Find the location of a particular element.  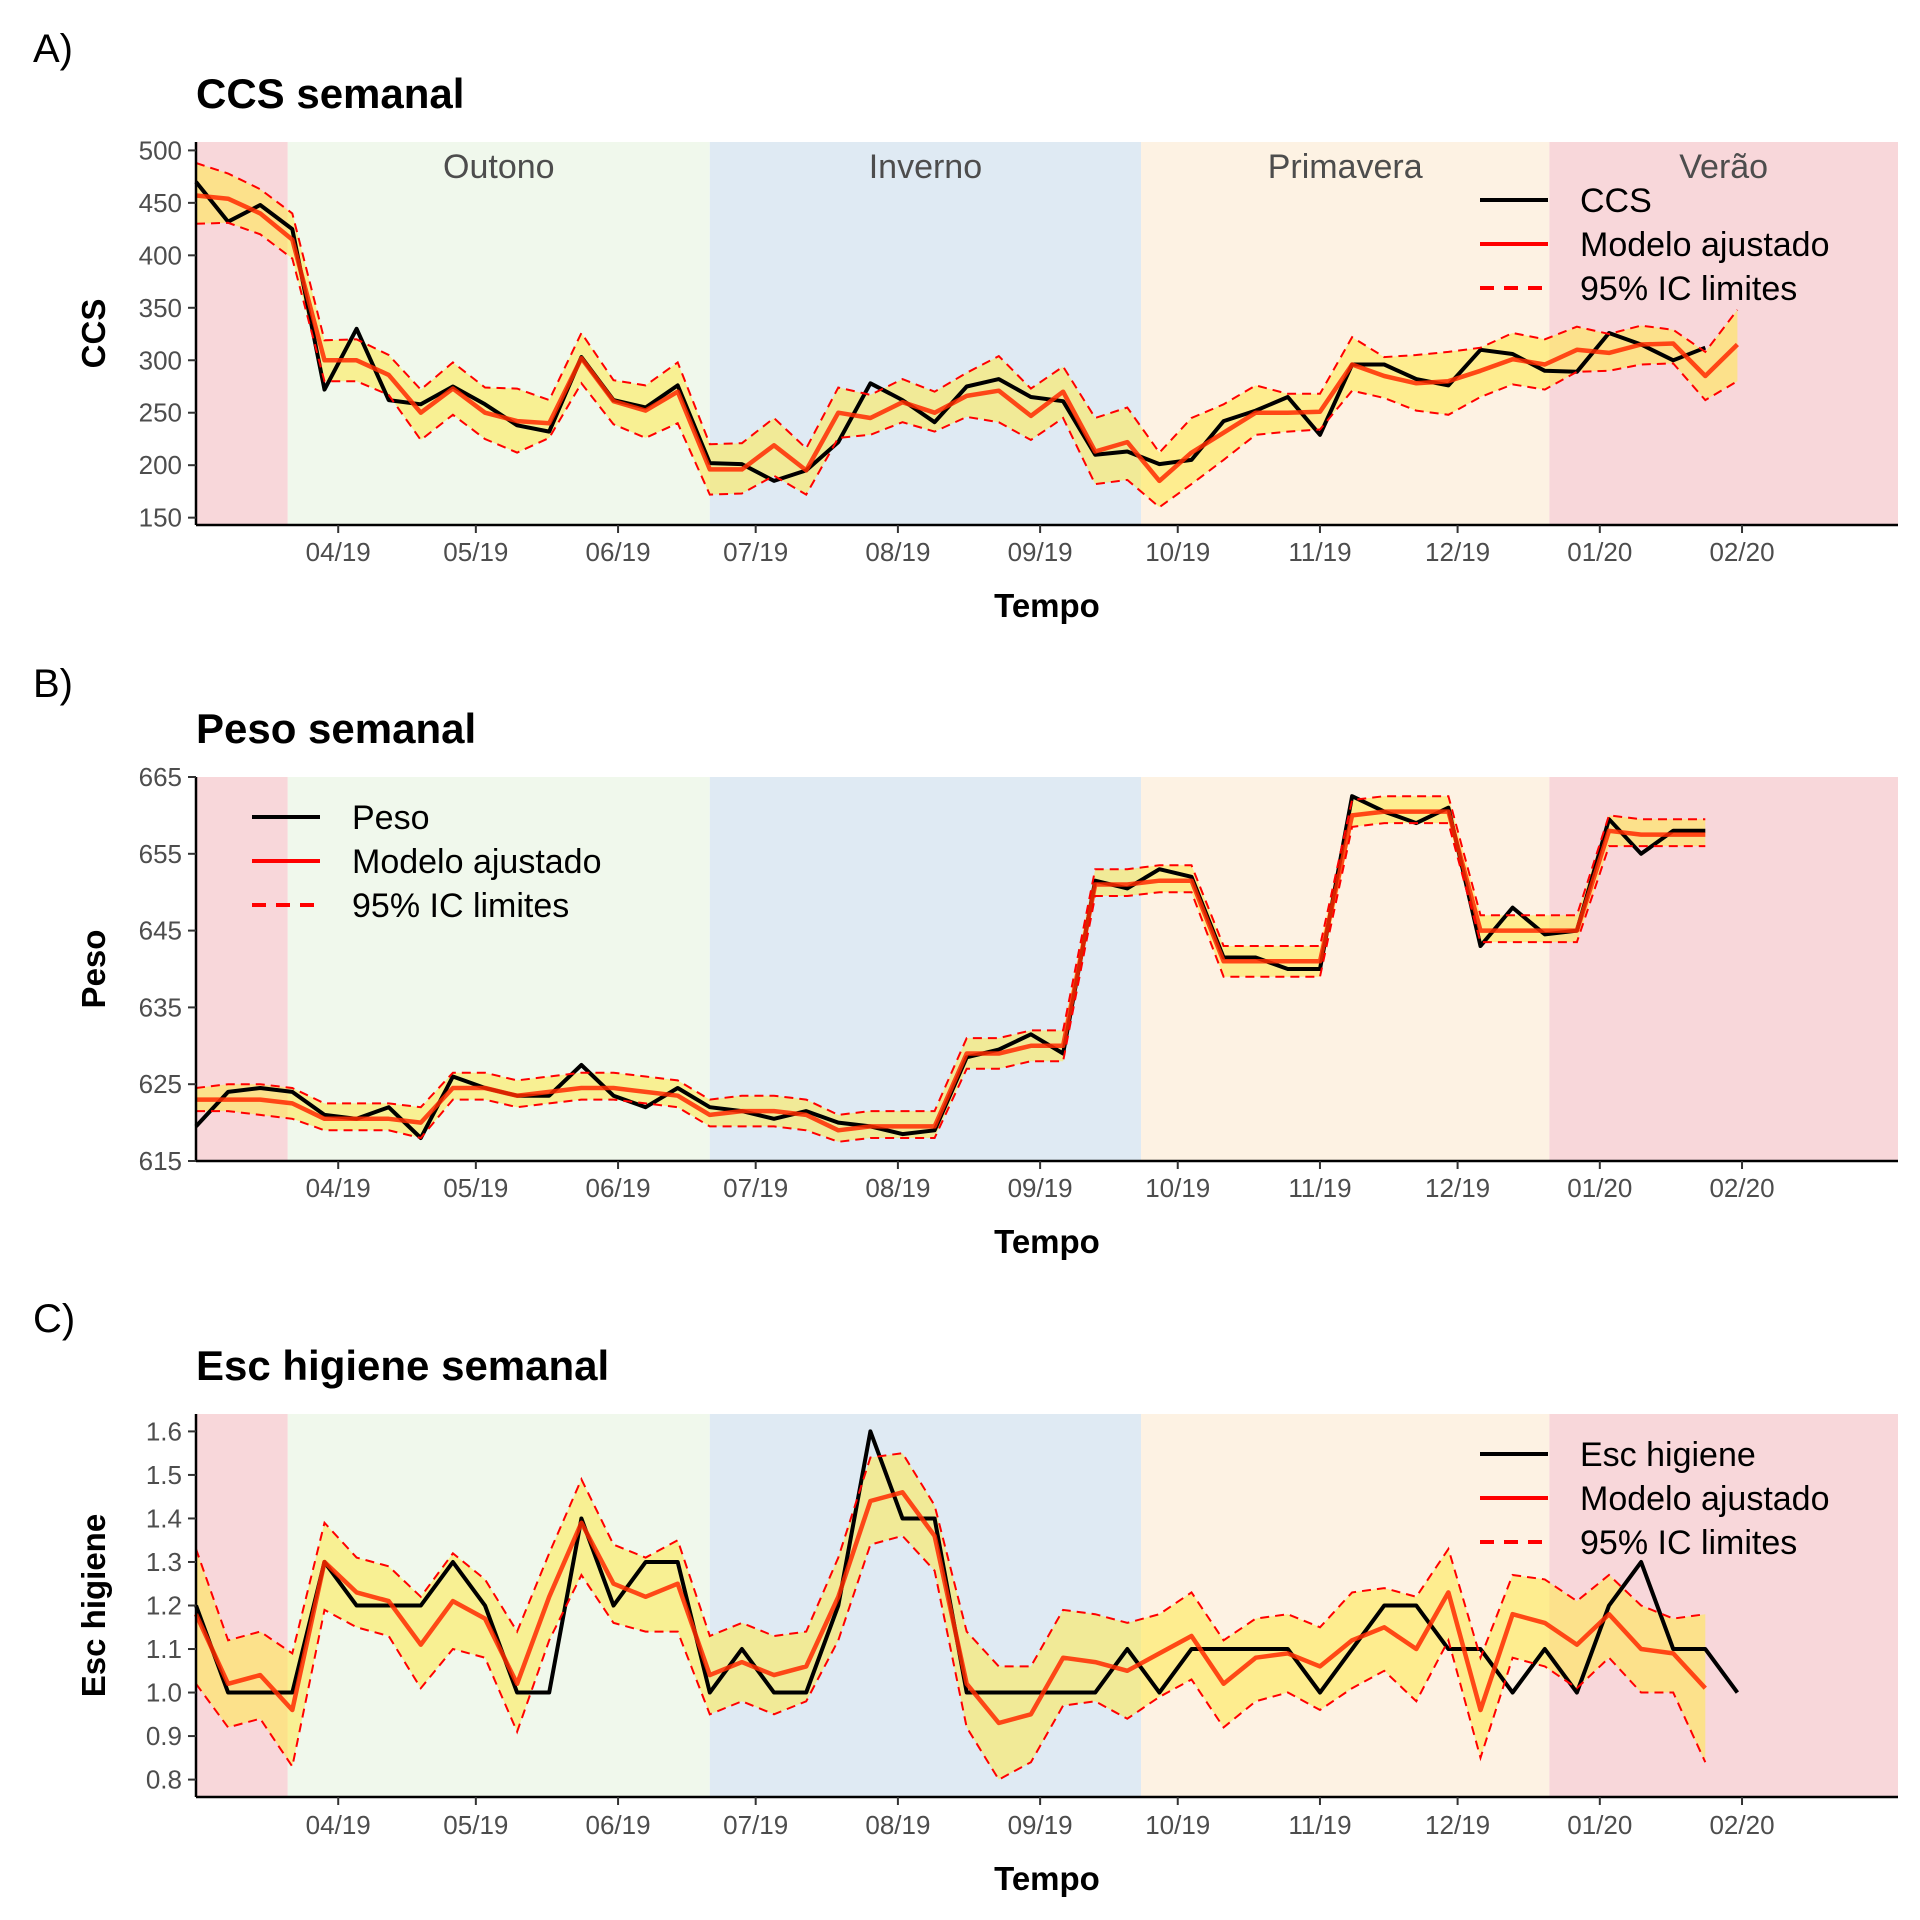

legend-label: Peso is located at coordinates (391, 818).